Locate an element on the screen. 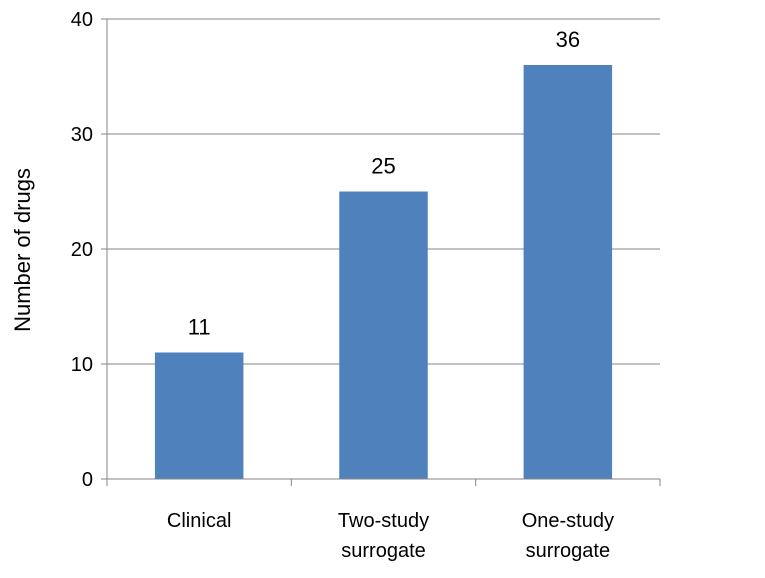  category-label-line: One-study is located at coordinates (568, 521).